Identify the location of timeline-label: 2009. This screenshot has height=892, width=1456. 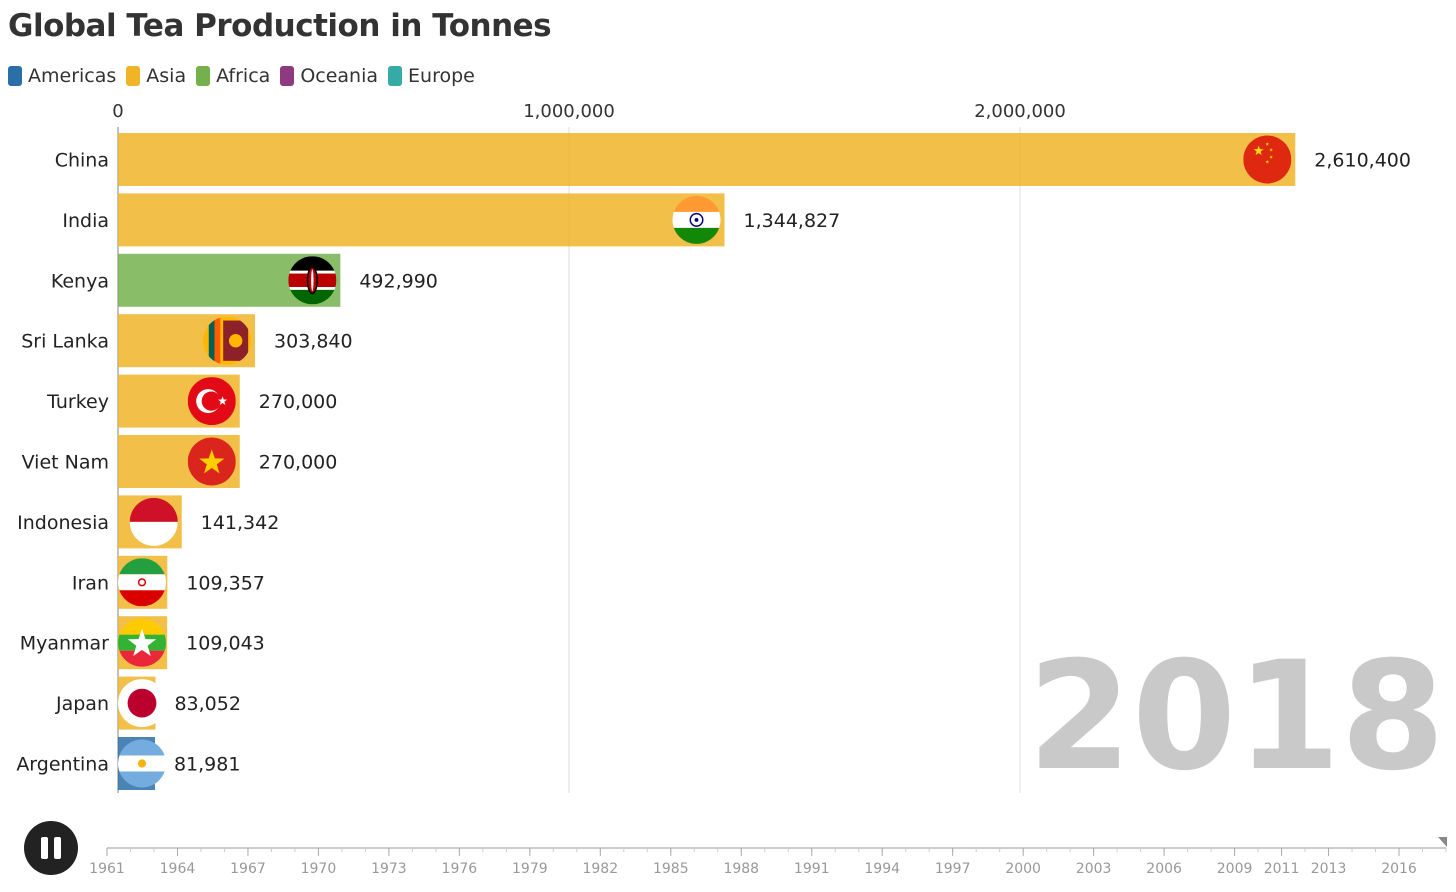
(1235, 869).